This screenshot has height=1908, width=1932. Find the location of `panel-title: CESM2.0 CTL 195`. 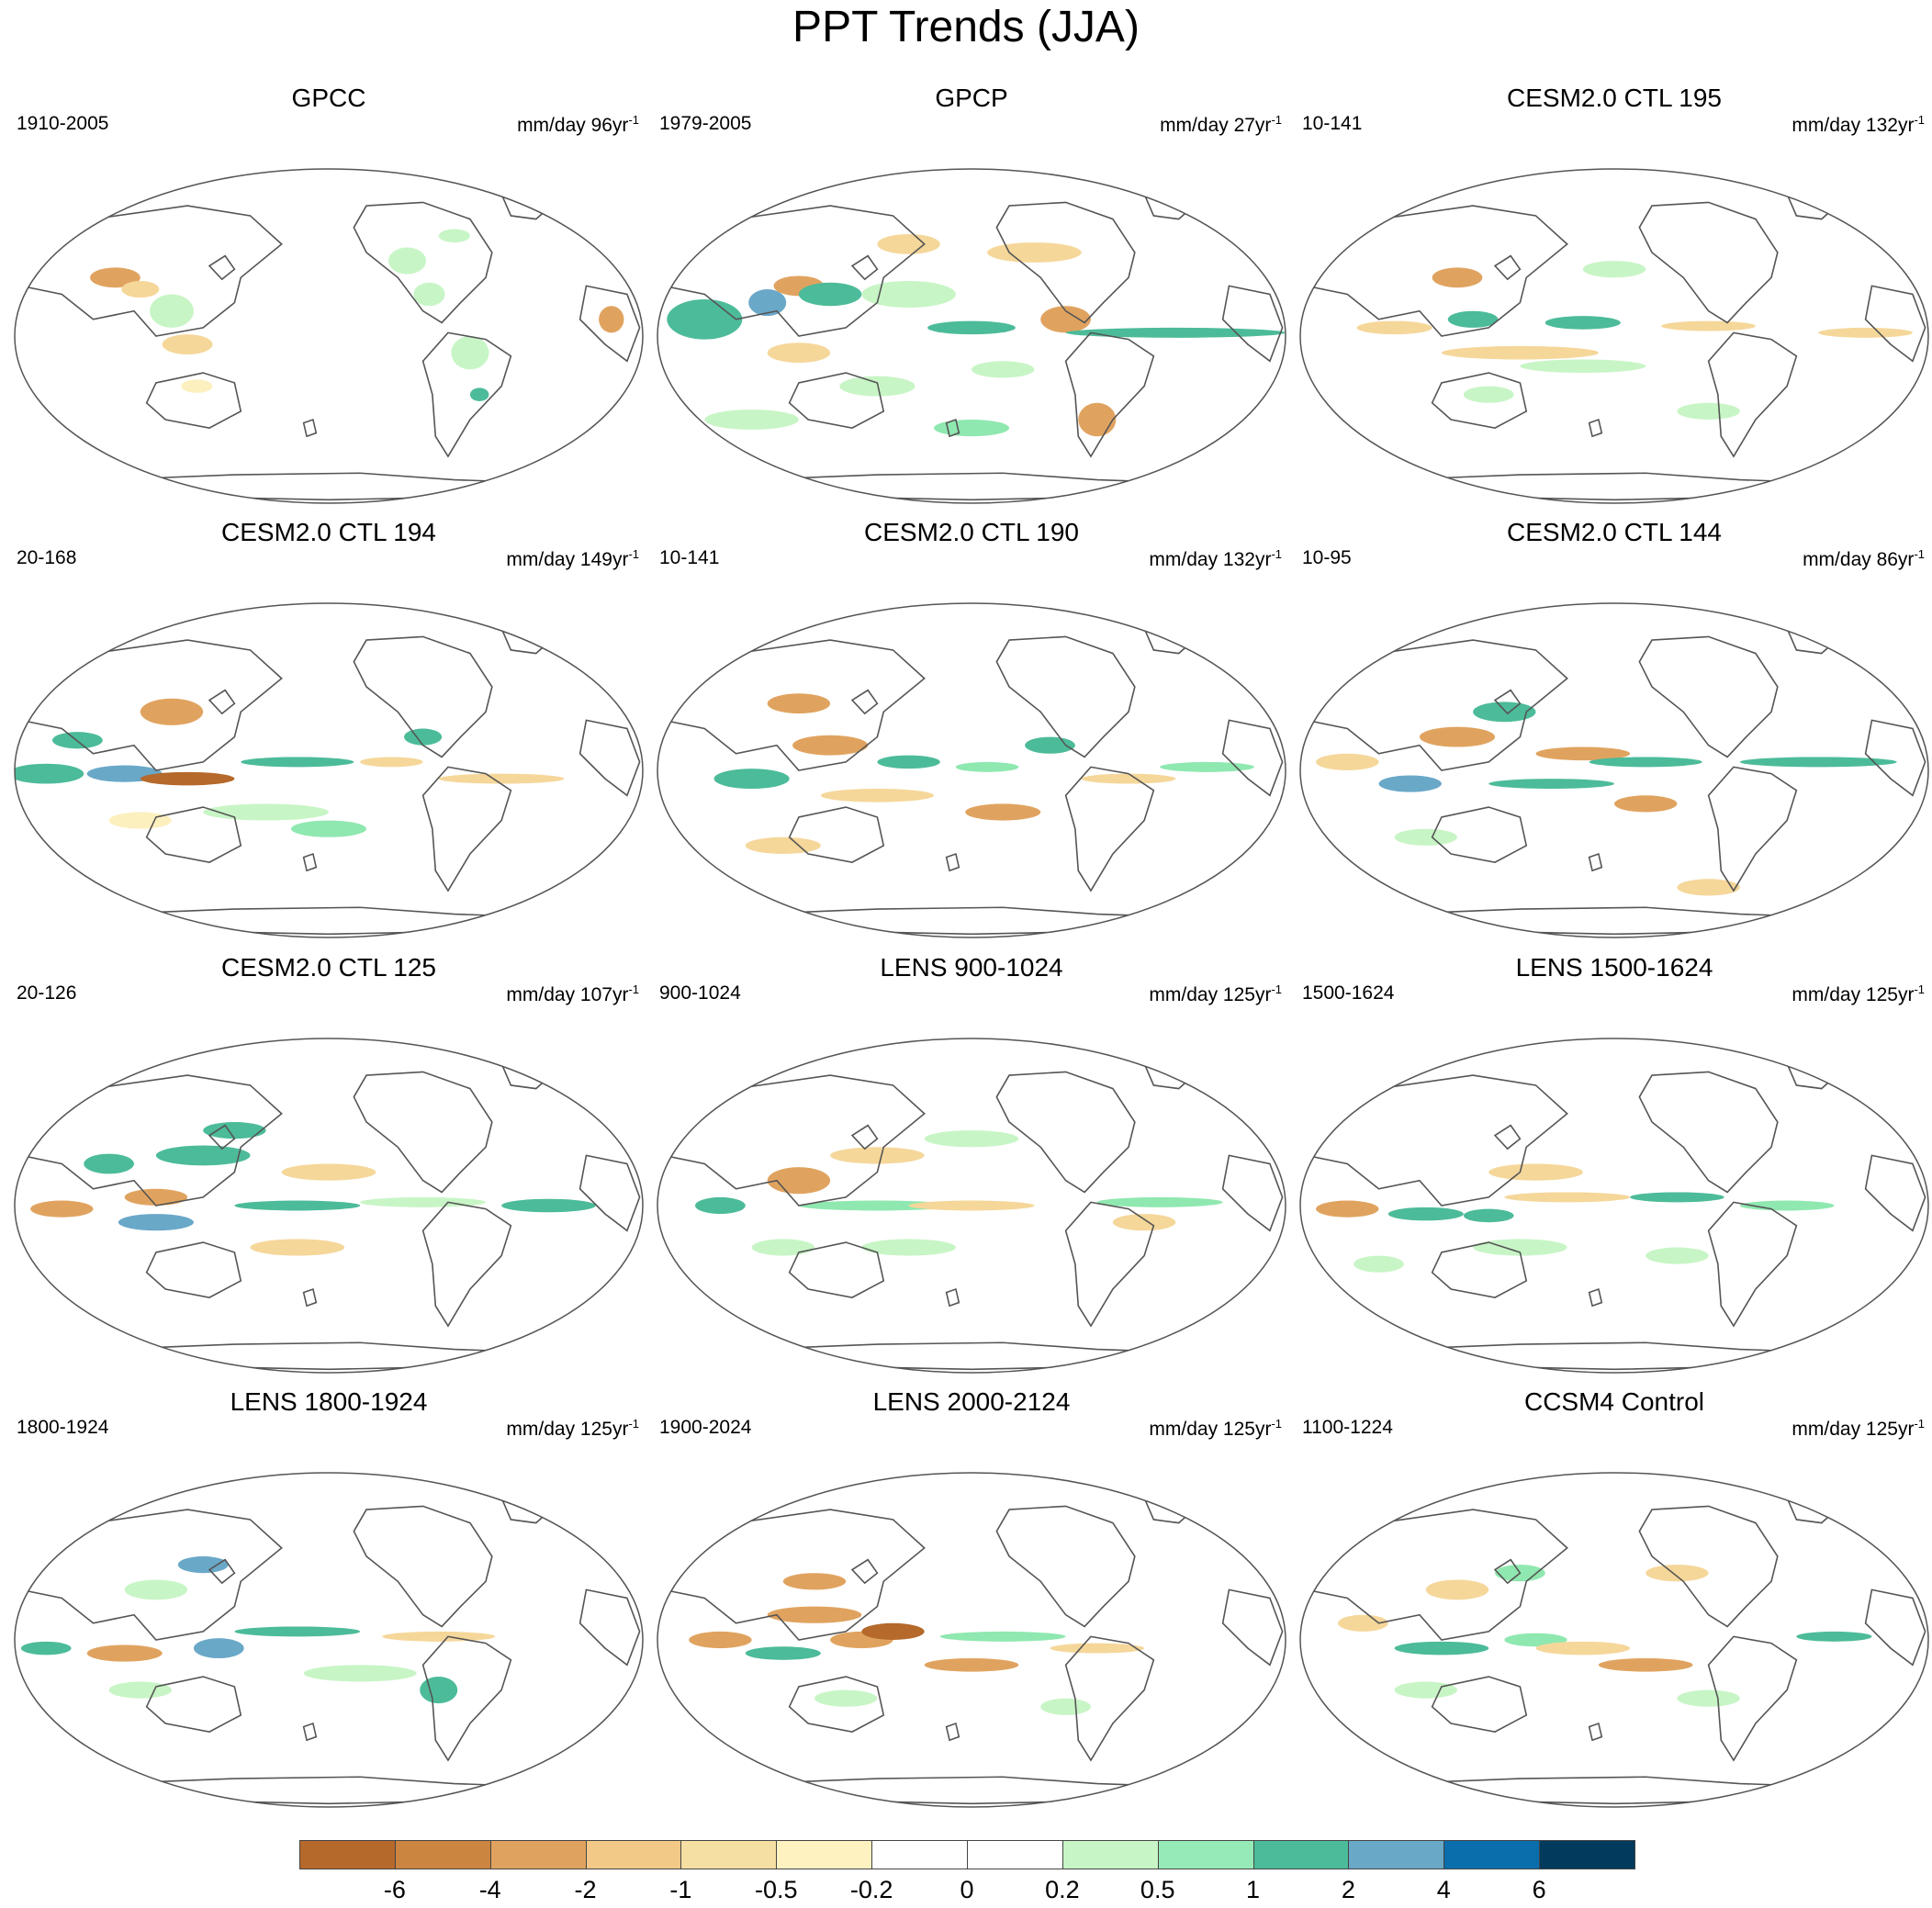

panel-title: CESM2.0 CTL 195 is located at coordinates (1614, 98).